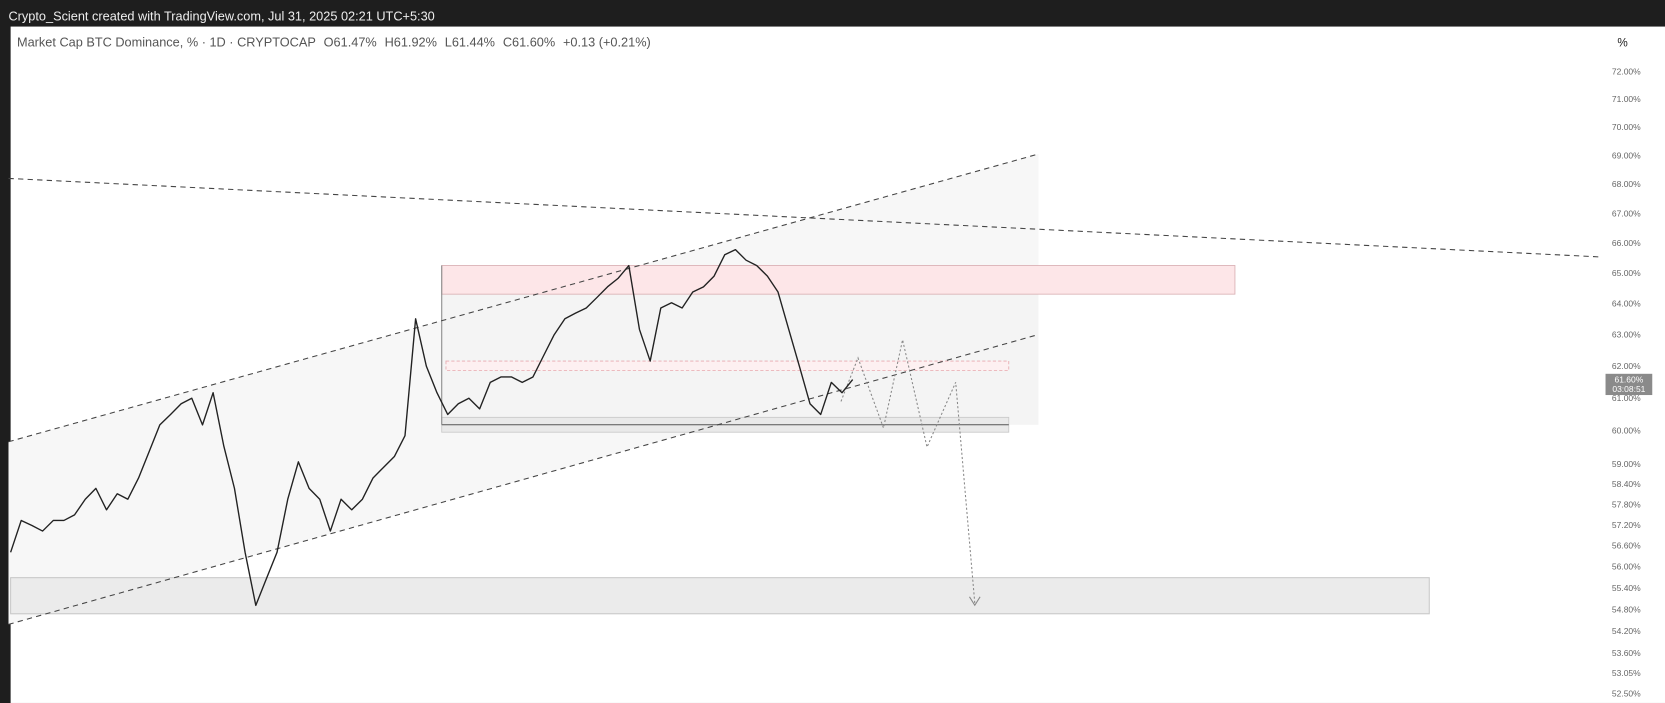  What do you see at coordinates (1622, 43) in the screenshot?
I see `scale-unit: %` at bounding box center [1622, 43].